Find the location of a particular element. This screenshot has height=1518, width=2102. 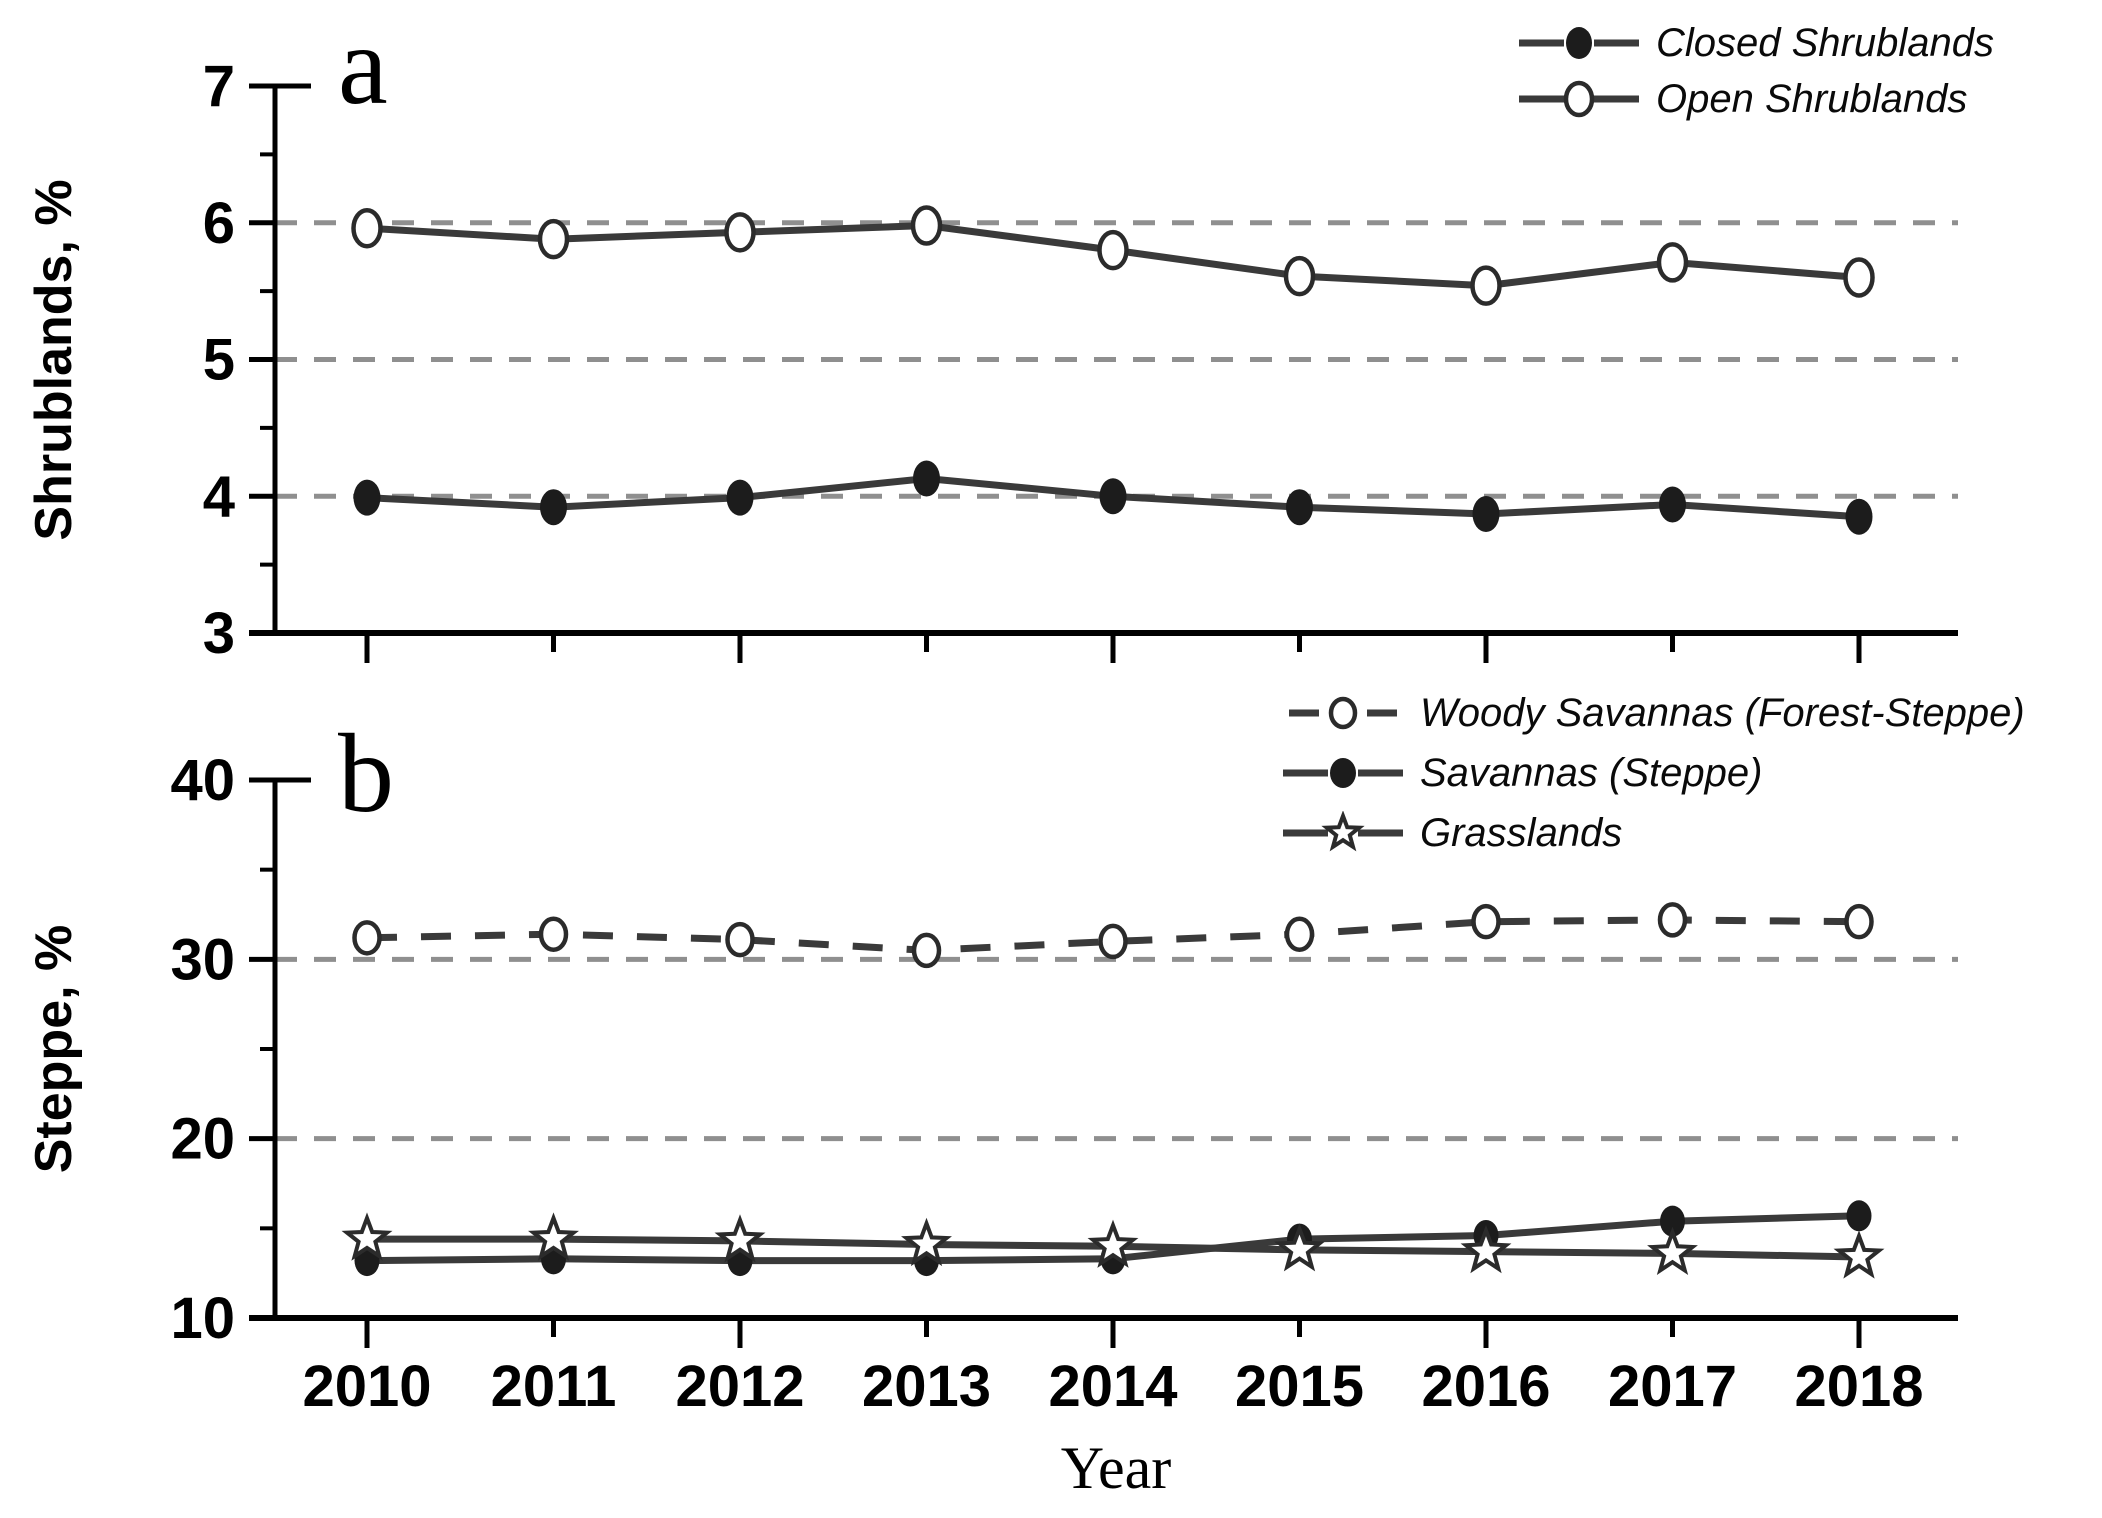

legend-label-woody-savannas: Woody Savannas (Forest-Steppe) is located at coordinates (1722, 712).